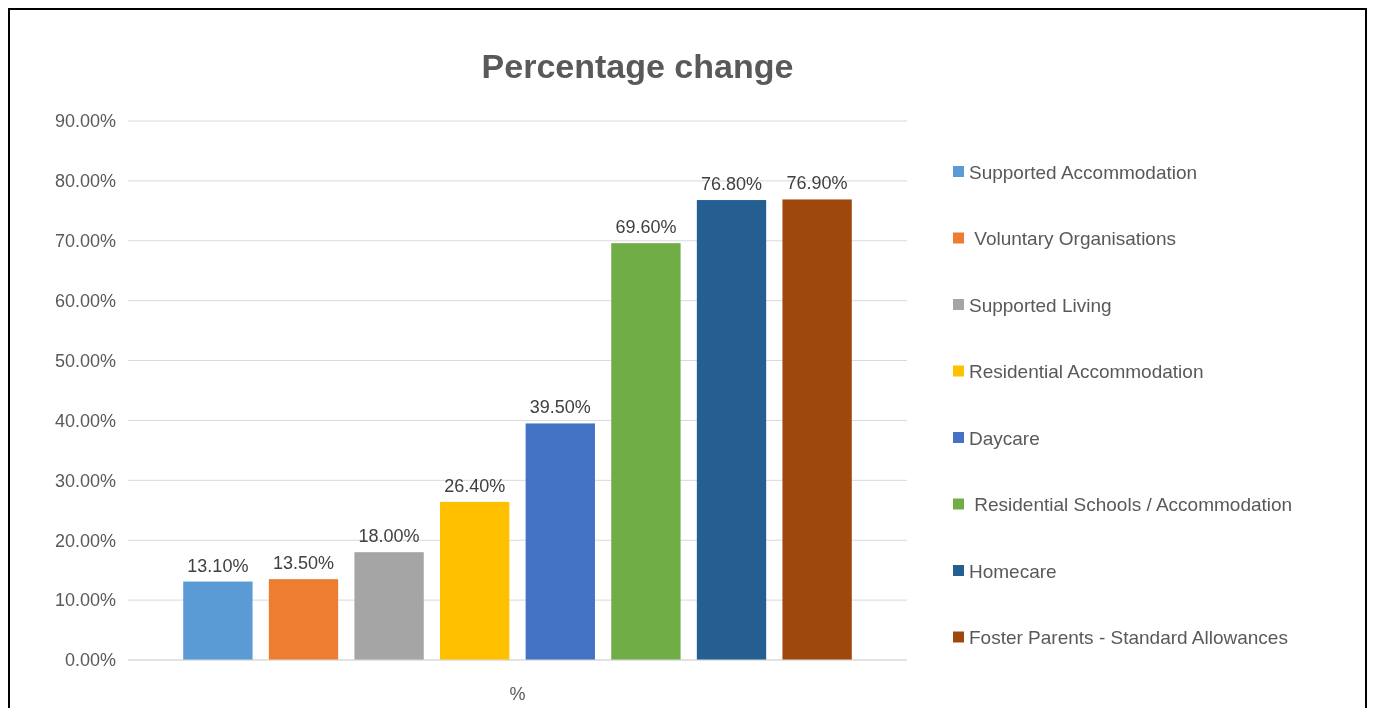 The image size is (1375, 709). What do you see at coordinates (85, 121) in the screenshot?
I see `y-tick-label: 90.00%` at bounding box center [85, 121].